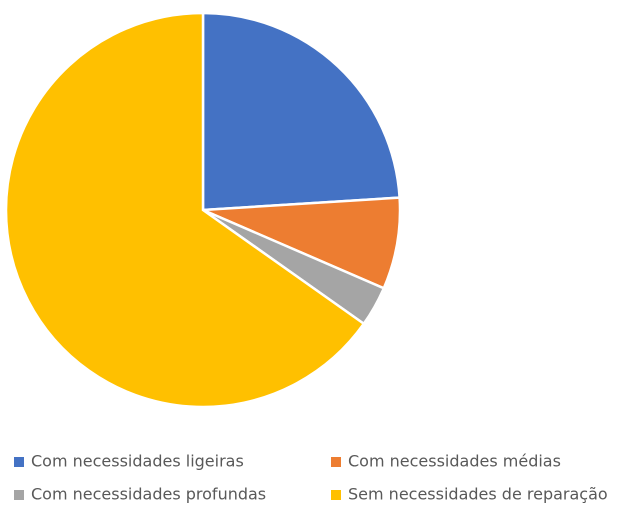 The height and width of the screenshot is (512, 641). What do you see at coordinates (137, 461) in the screenshot?
I see `legend-label: Com necessidades ligeiras` at bounding box center [137, 461].